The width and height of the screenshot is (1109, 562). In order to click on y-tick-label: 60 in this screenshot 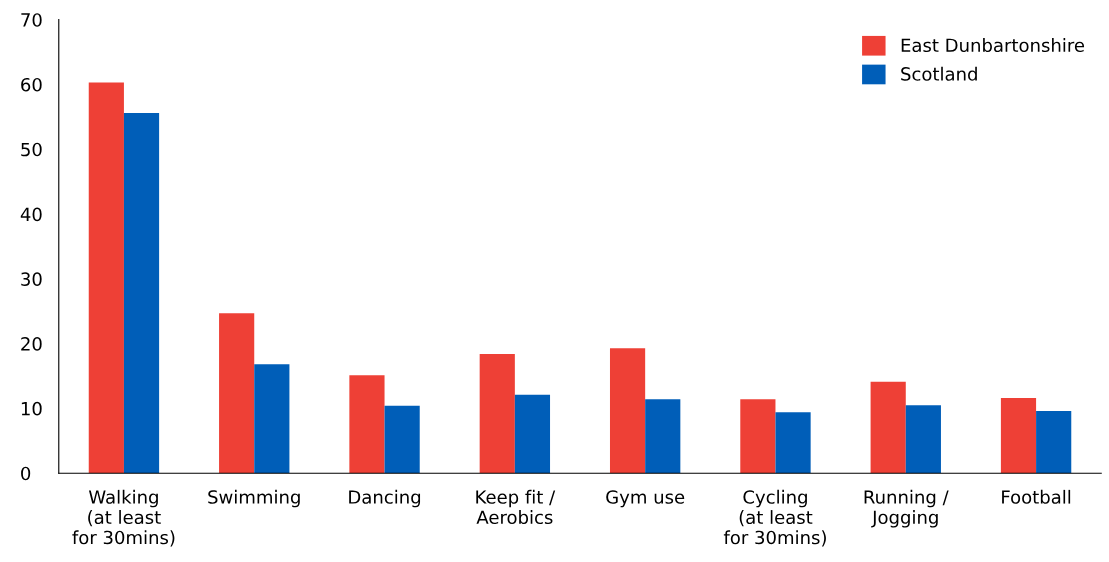, I will do `click(31, 84)`.